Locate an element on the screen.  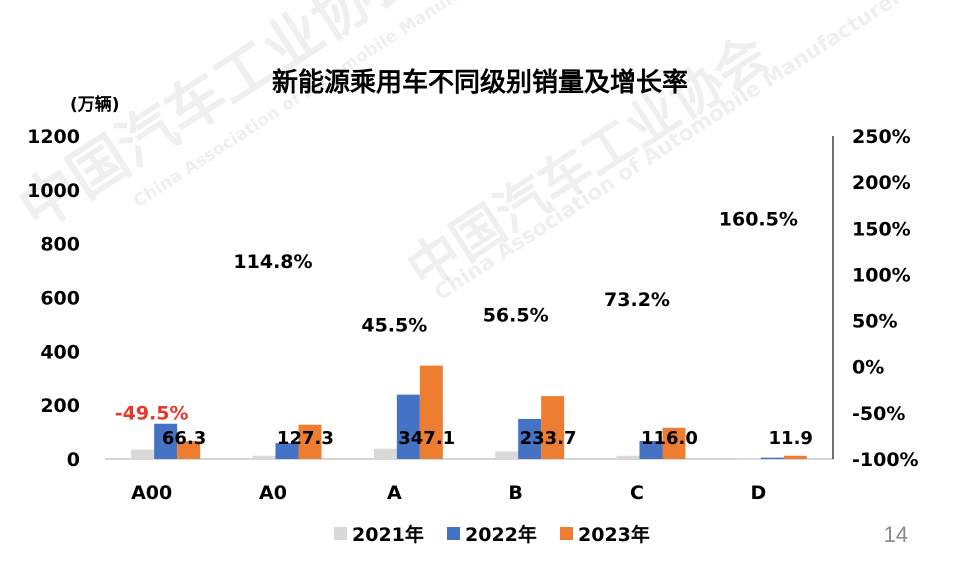
growth-rate-label: 73.2% is located at coordinates (637, 300).